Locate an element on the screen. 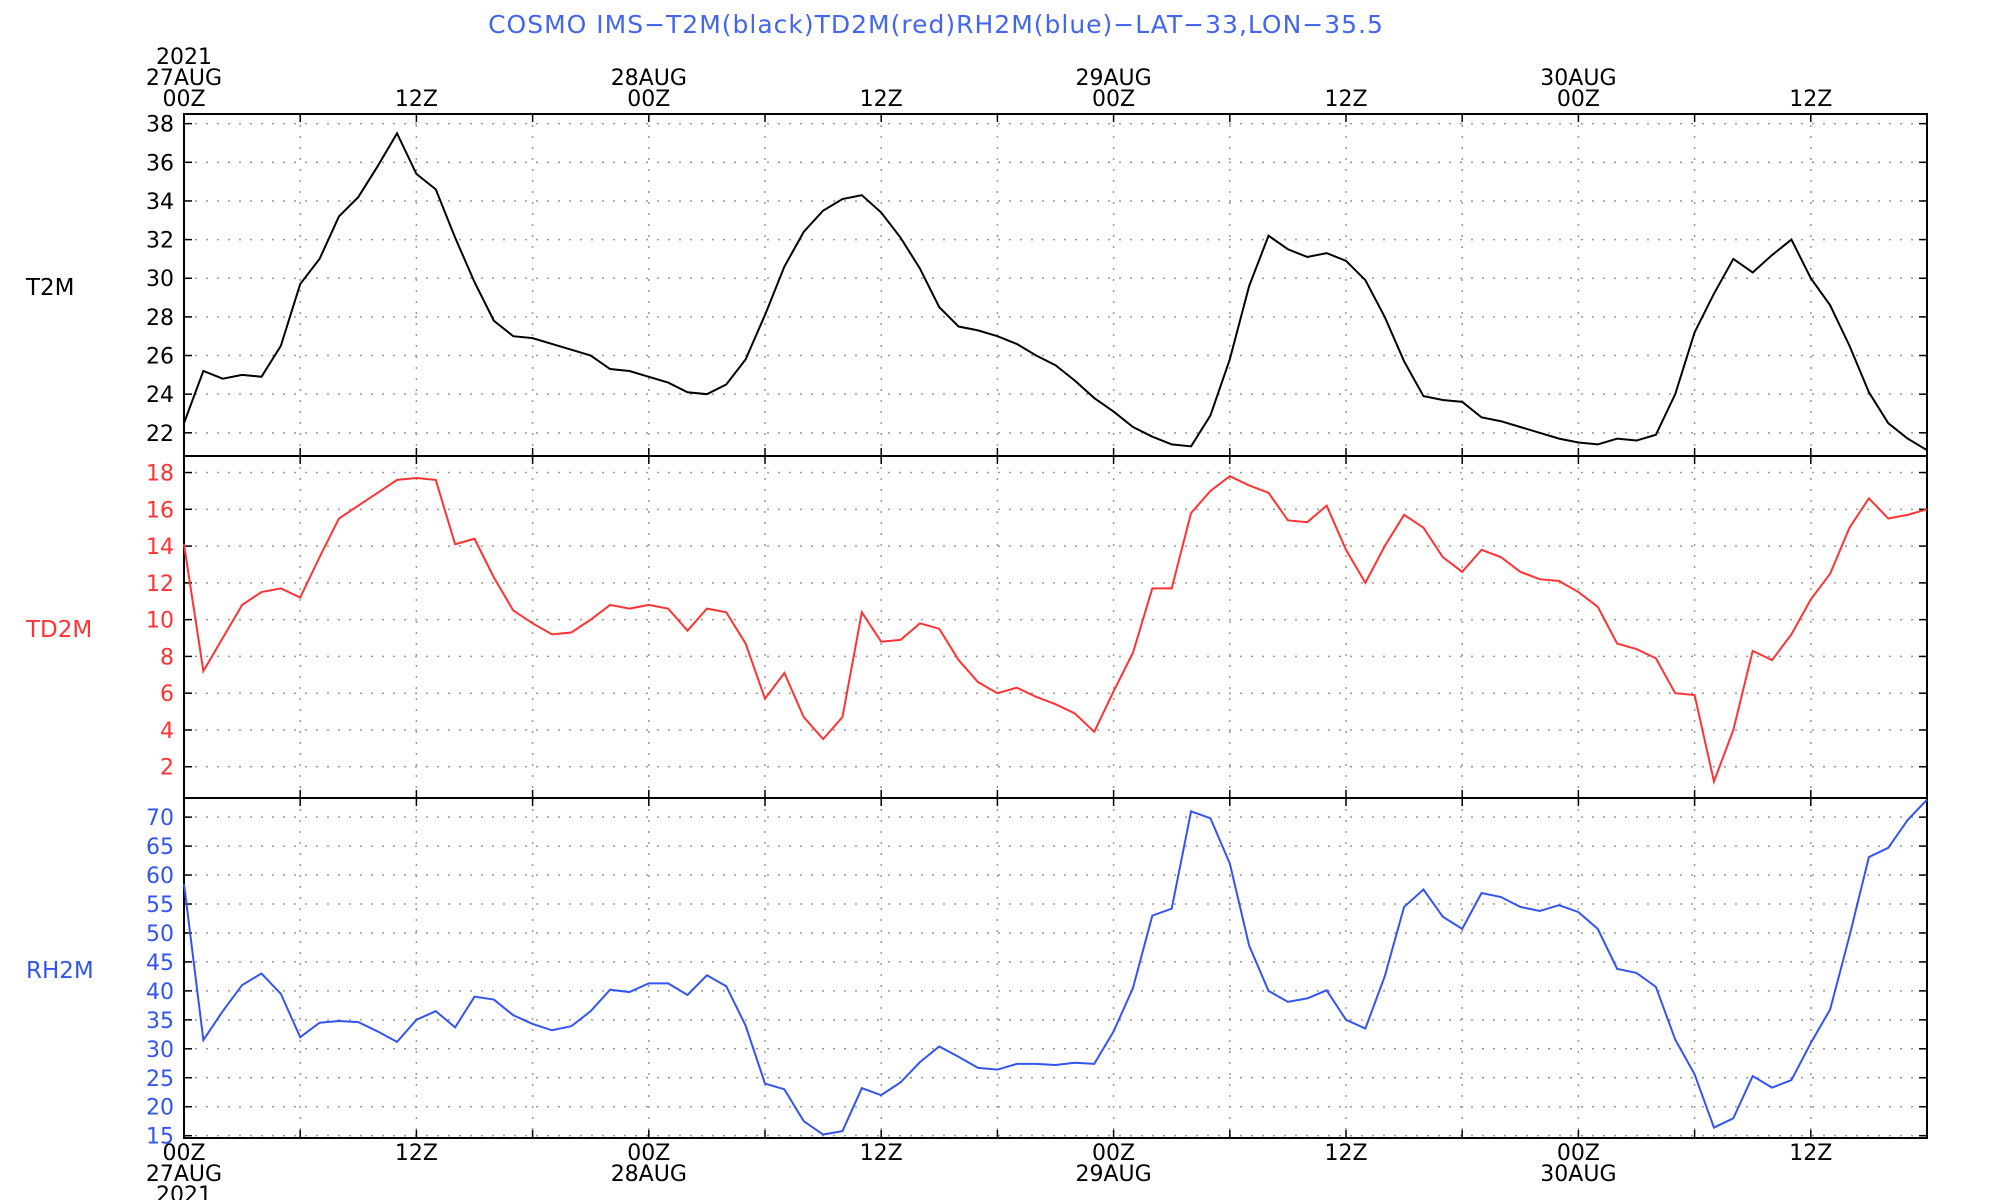 The width and height of the screenshot is (2000, 1200). y-tick-label: 20 is located at coordinates (160, 1108).